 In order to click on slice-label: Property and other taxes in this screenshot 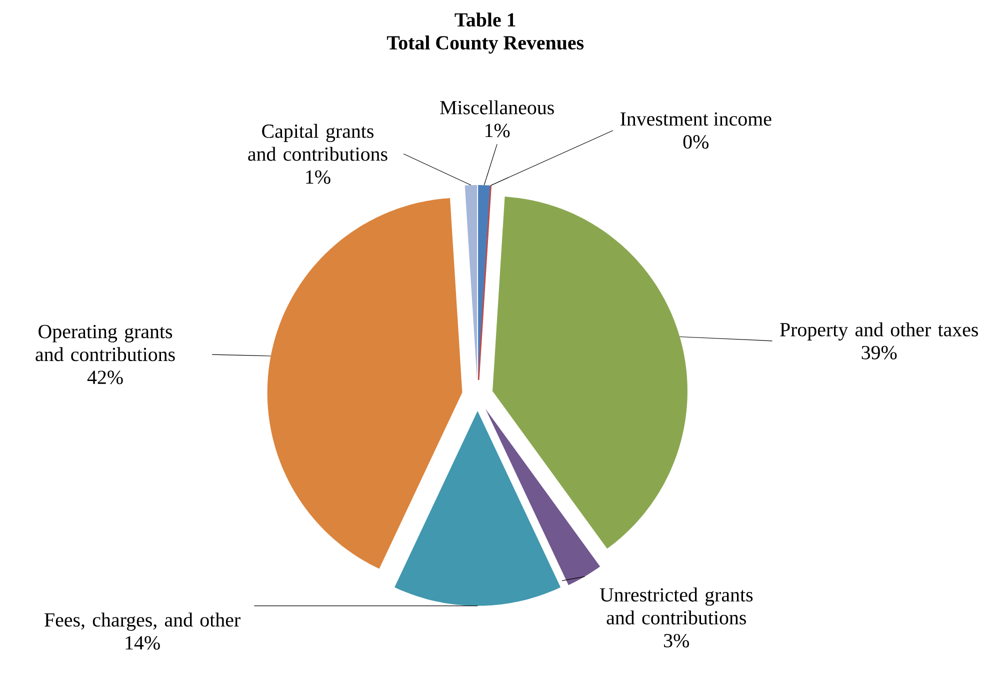, I will do `click(879, 331)`.